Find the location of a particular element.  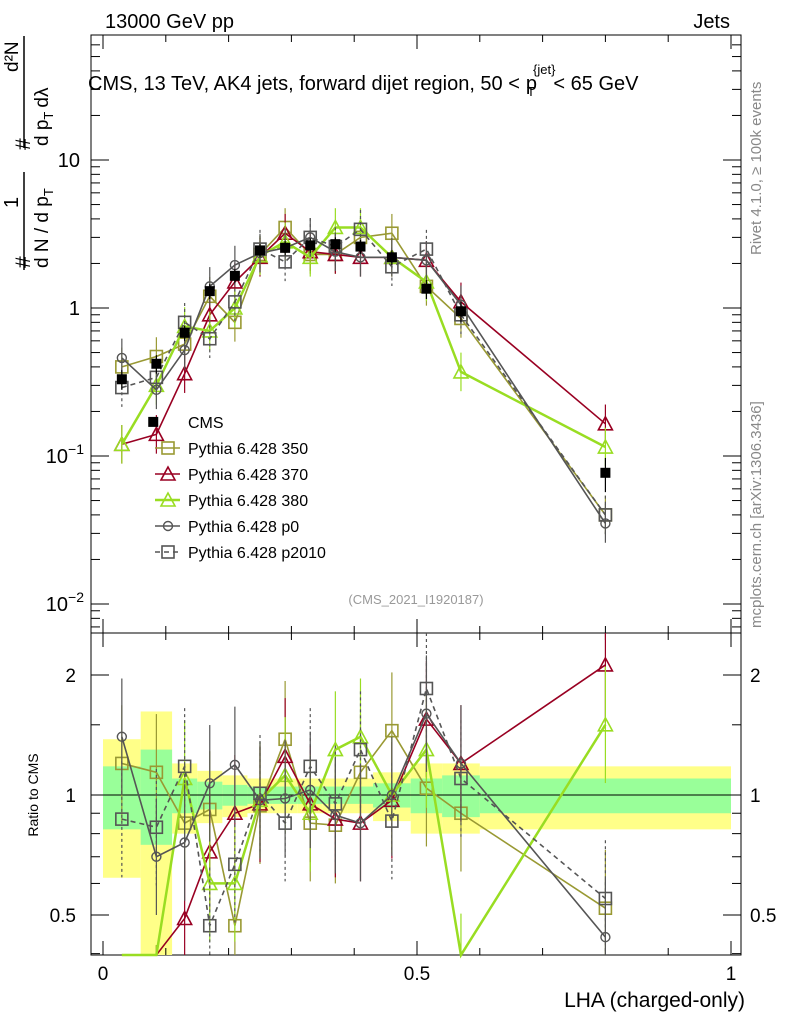

series-3-point is located at coordinates (122, 358).